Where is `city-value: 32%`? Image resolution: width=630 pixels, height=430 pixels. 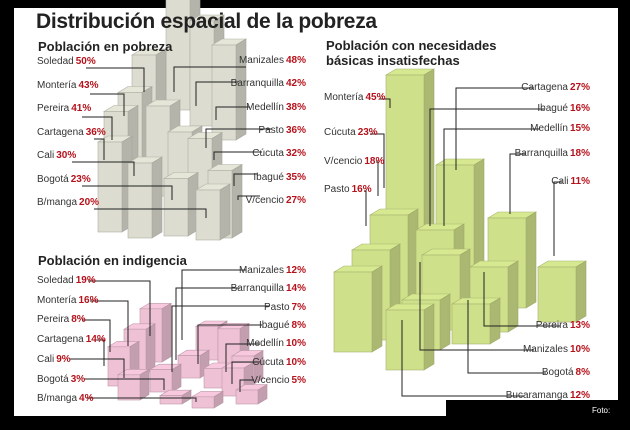 city-value: 32% is located at coordinates (295, 154).